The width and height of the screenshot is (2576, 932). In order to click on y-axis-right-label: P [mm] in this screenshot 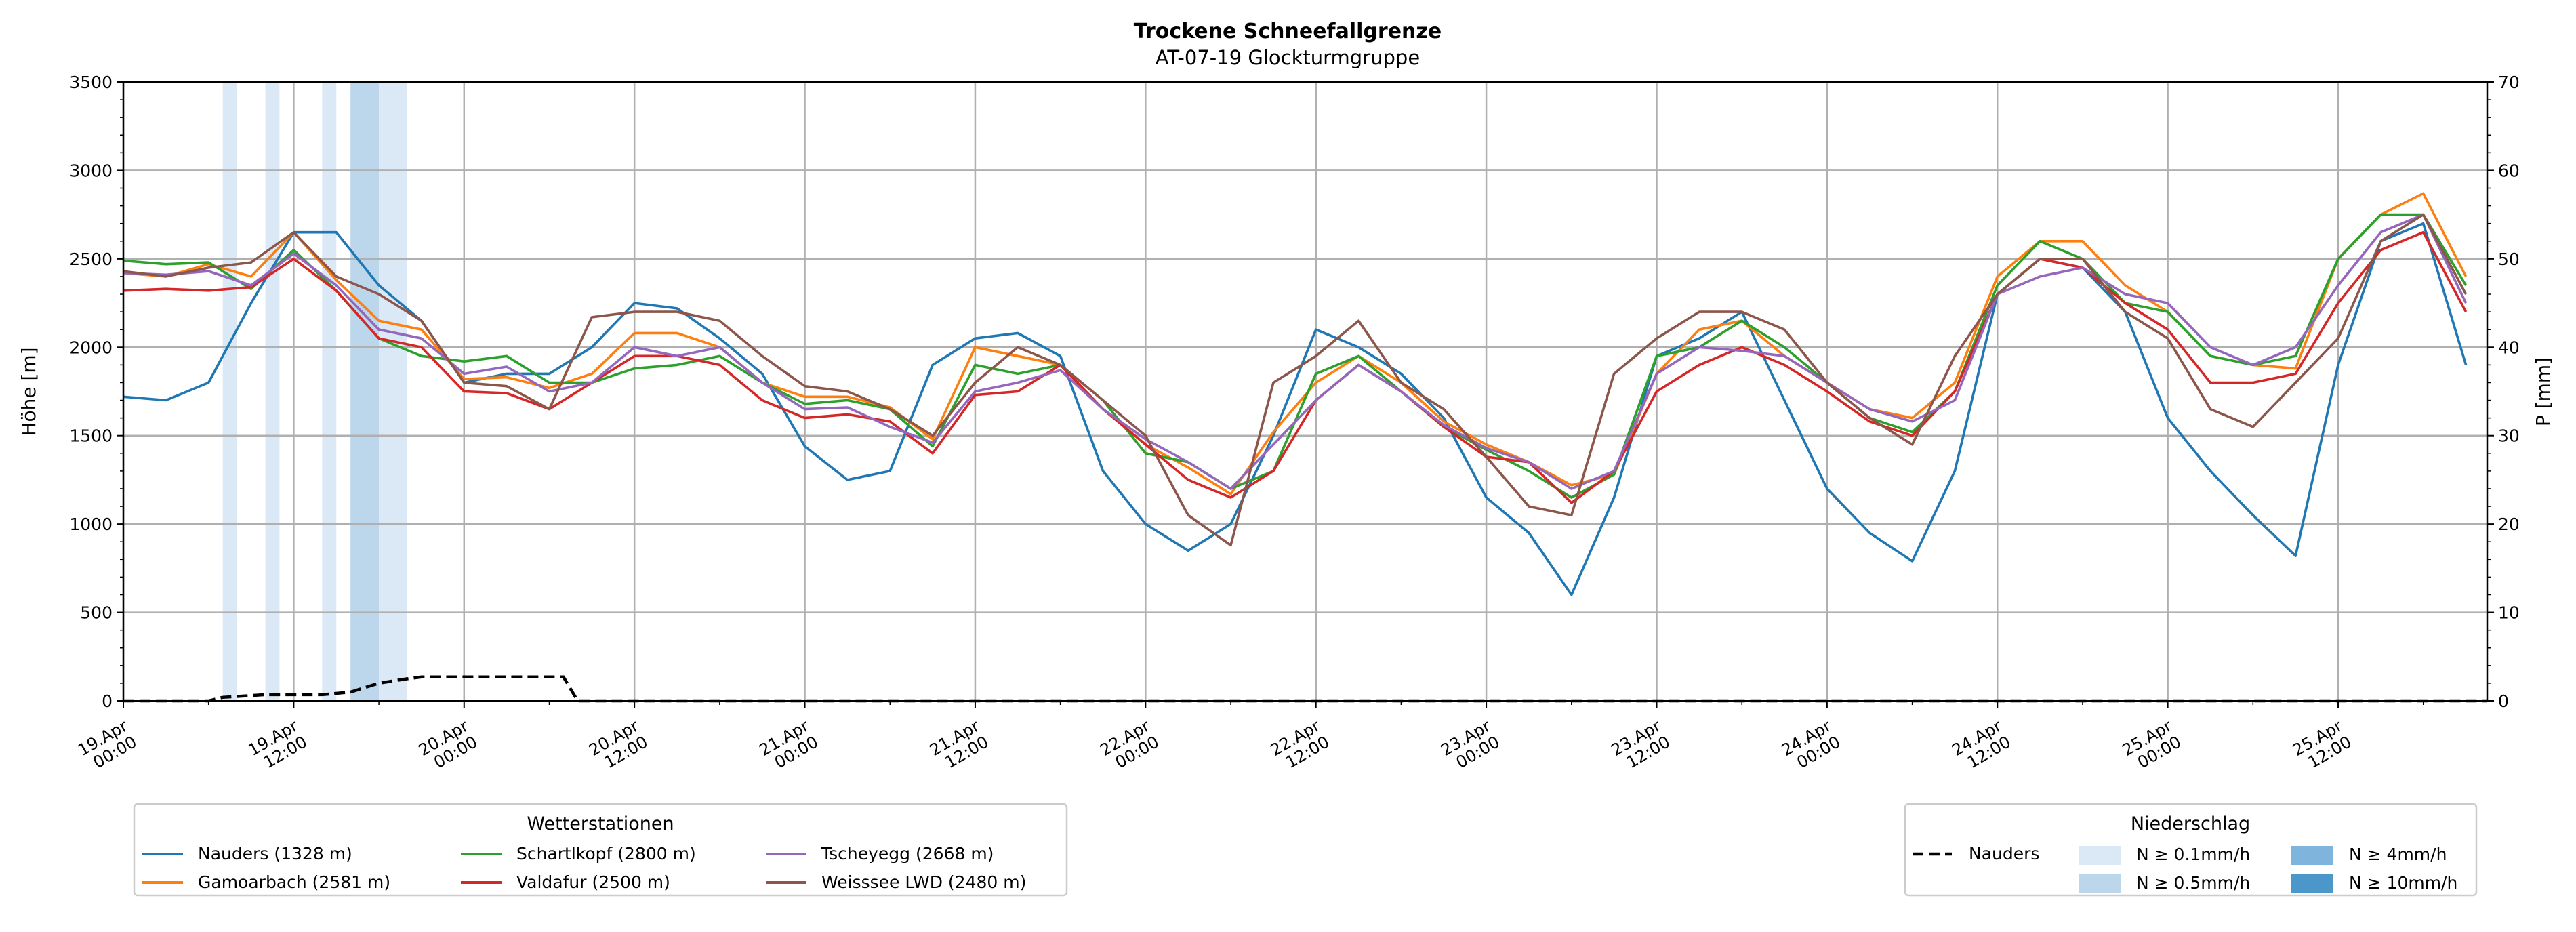, I will do `click(2543, 391)`.